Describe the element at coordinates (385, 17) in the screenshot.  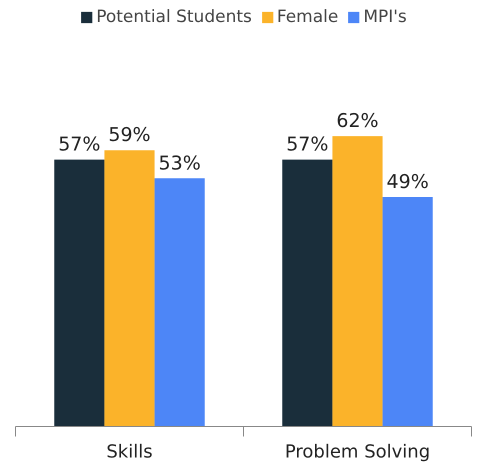
I see `legend-label: MPI's` at that location.